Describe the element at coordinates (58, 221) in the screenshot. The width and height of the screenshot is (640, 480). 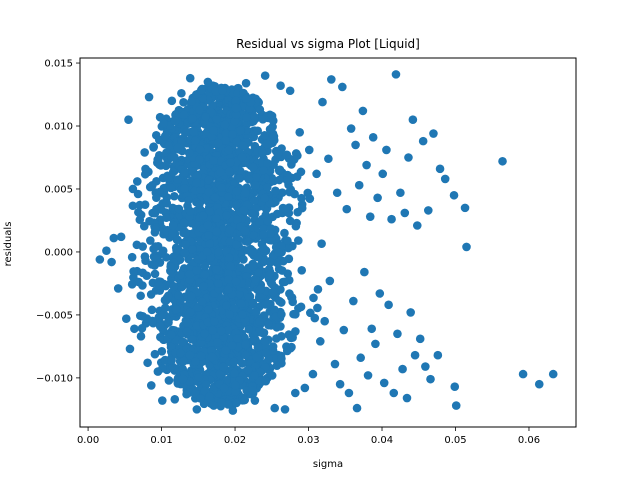
I see `y-axis-ticks: −0.010 −0.005 0.000 0.005 0.010 0.015` at that location.